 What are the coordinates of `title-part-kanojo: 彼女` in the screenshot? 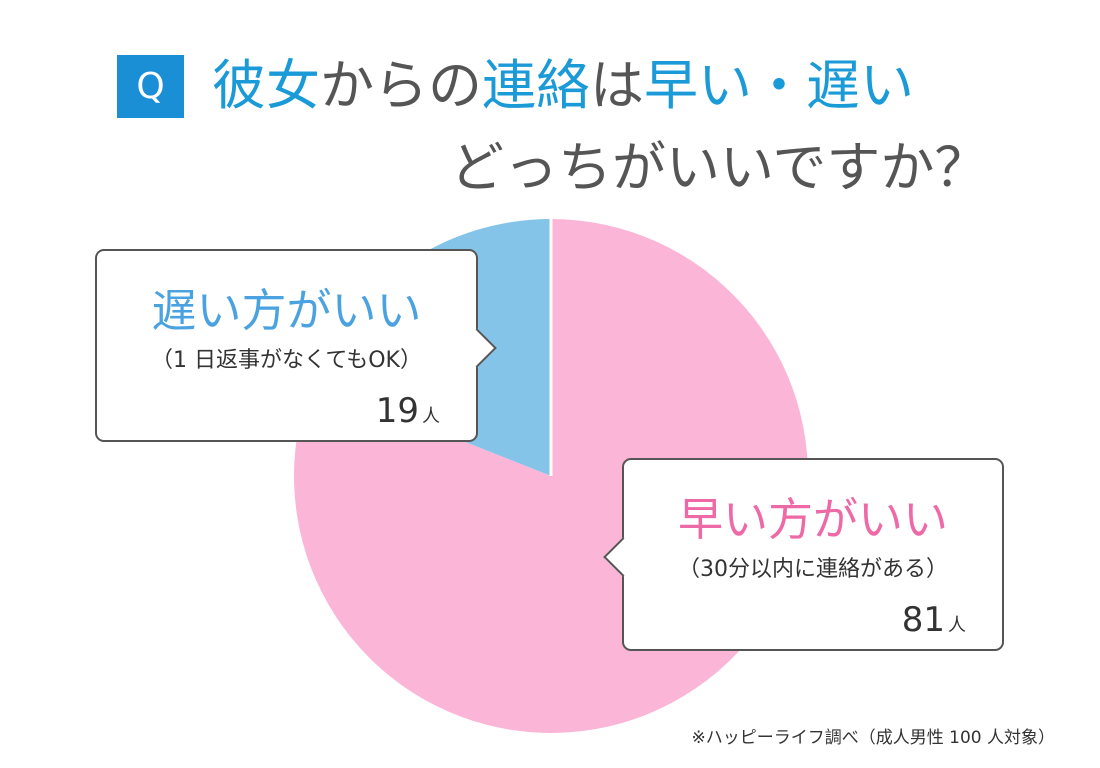 It's located at (266, 85).